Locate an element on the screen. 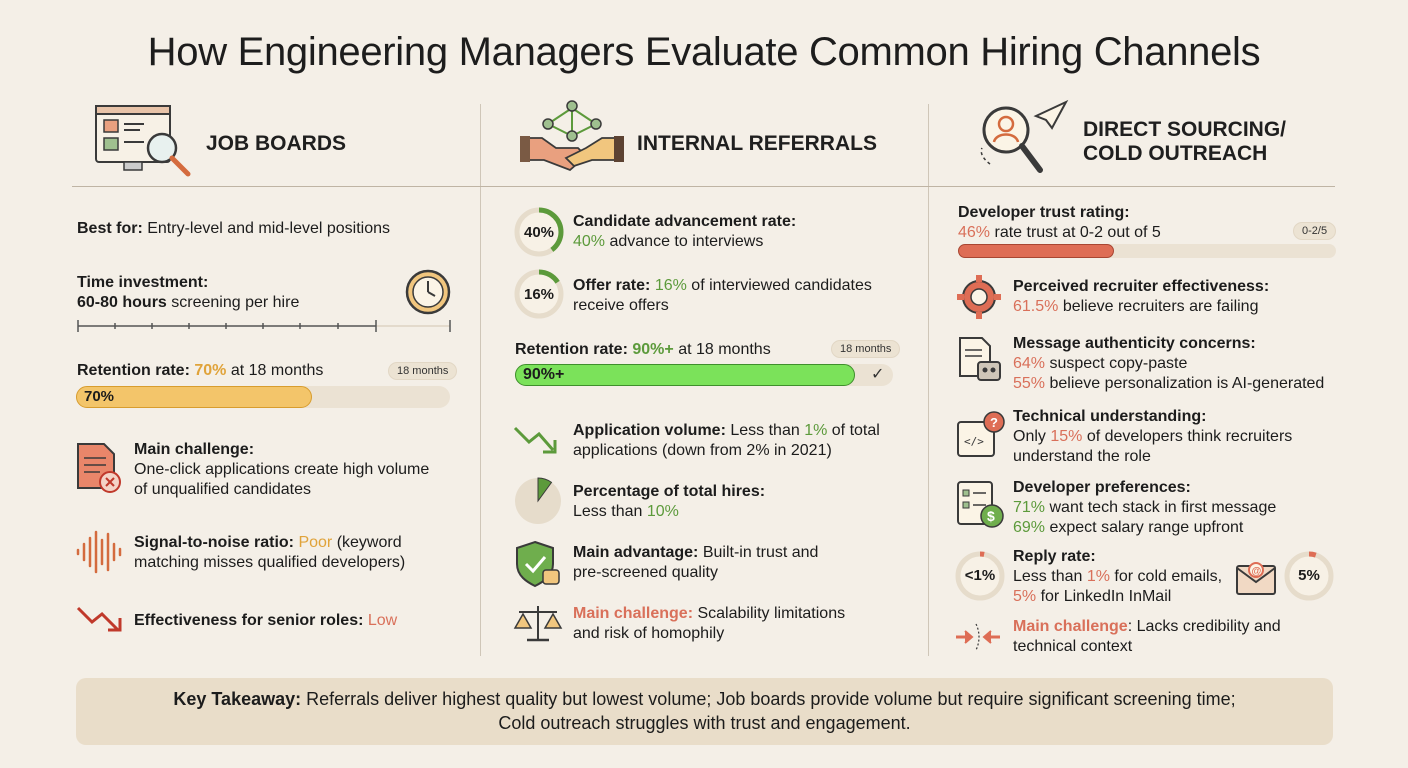  outreach-heading: DIRECT SOURCING/COLD OUTREACH is located at coordinates (1185, 141).